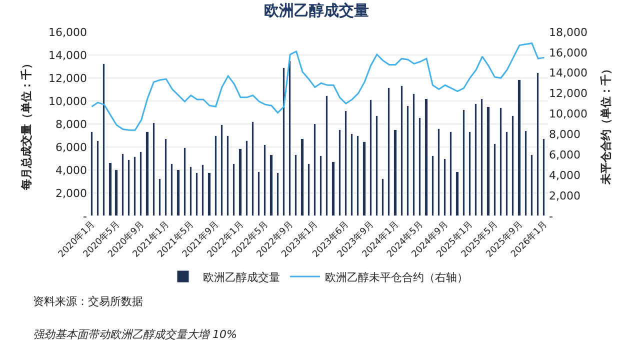 Image resolution: width=633 pixels, height=348 pixels. What do you see at coordinates (135, 334) in the screenshot?
I see `text: 强劲基本面带动欧洲乙醇成交量大增 10%` at bounding box center [135, 334].